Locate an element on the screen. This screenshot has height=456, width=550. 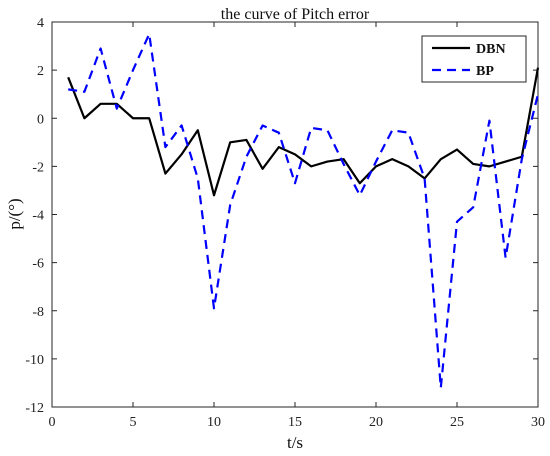
legend-label-dbn: DBN is located at coordinates (491, 49).